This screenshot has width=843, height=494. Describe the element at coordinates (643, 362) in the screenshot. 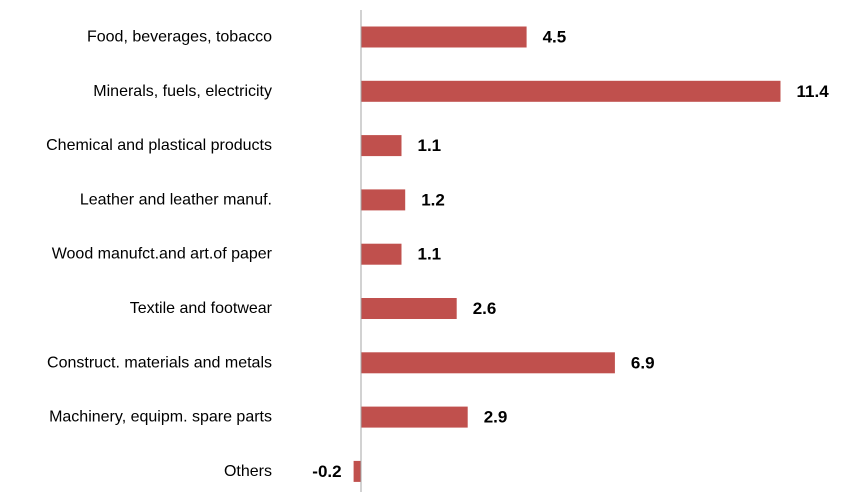

I see `value-label: 6.9` at that location.